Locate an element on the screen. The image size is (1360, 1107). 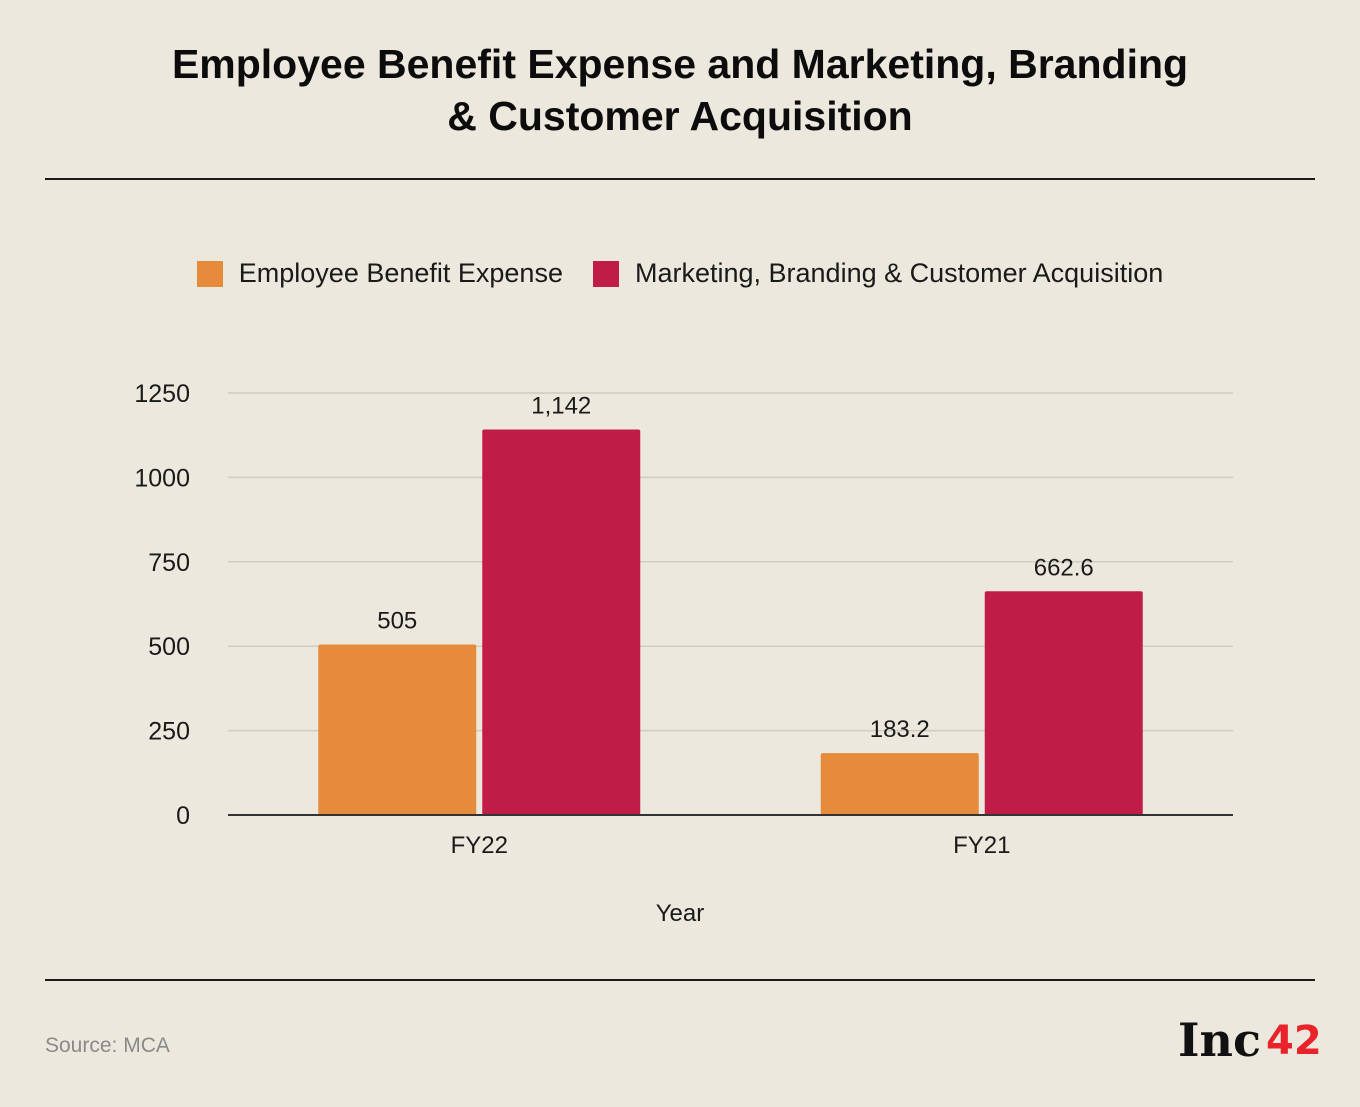
y-tick-label: 0 is located at coordinates (183, 816).